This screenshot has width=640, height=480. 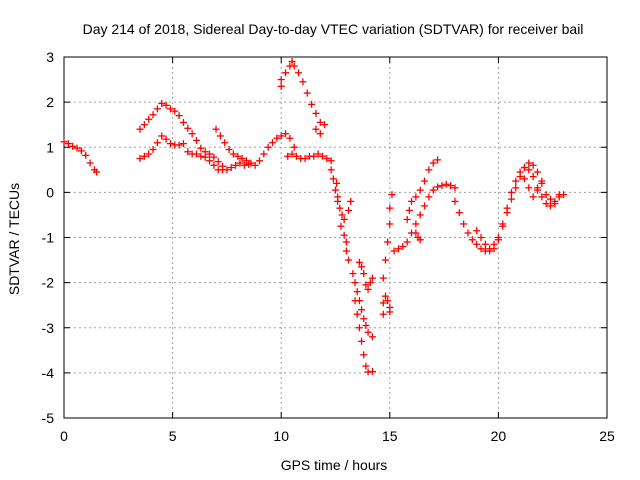 What do you see at coordinates (50, 147) in the screenshot?
I see `y-tick-label: 1` at bounding box center [50, 147].